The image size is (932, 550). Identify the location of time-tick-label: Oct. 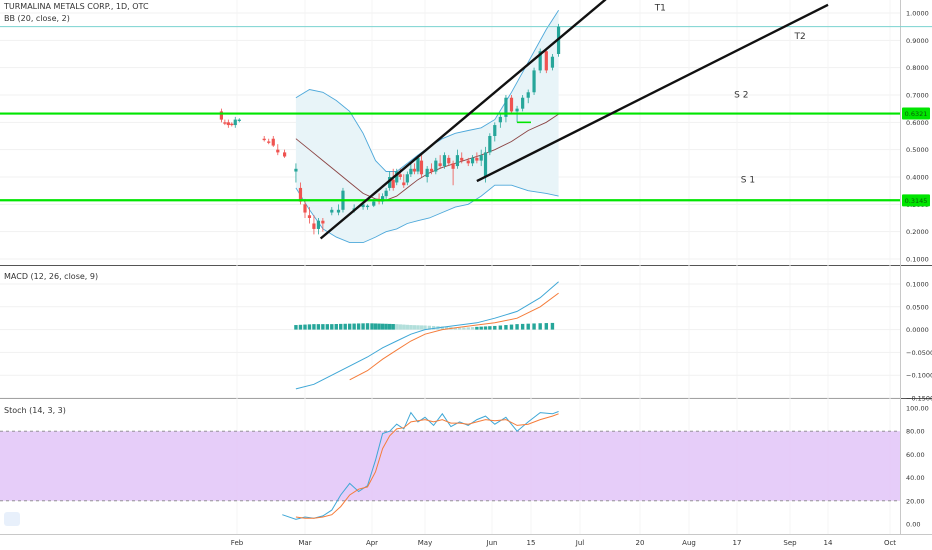
(890, 543).